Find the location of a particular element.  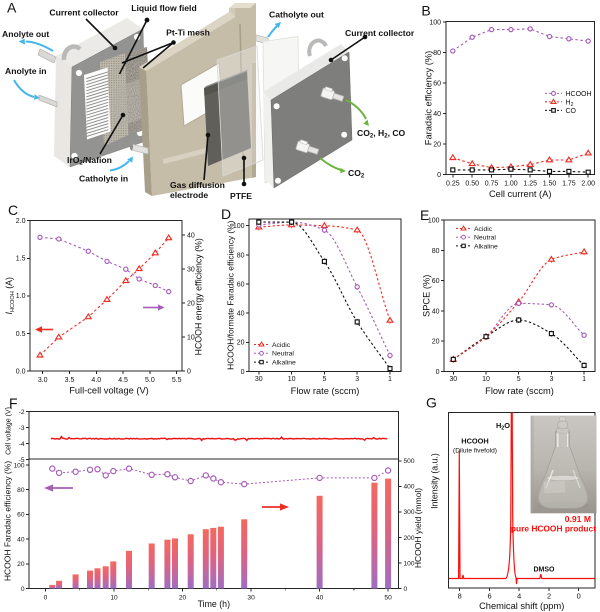

svg-text: 2.0 is located at coordinates (21, 221).